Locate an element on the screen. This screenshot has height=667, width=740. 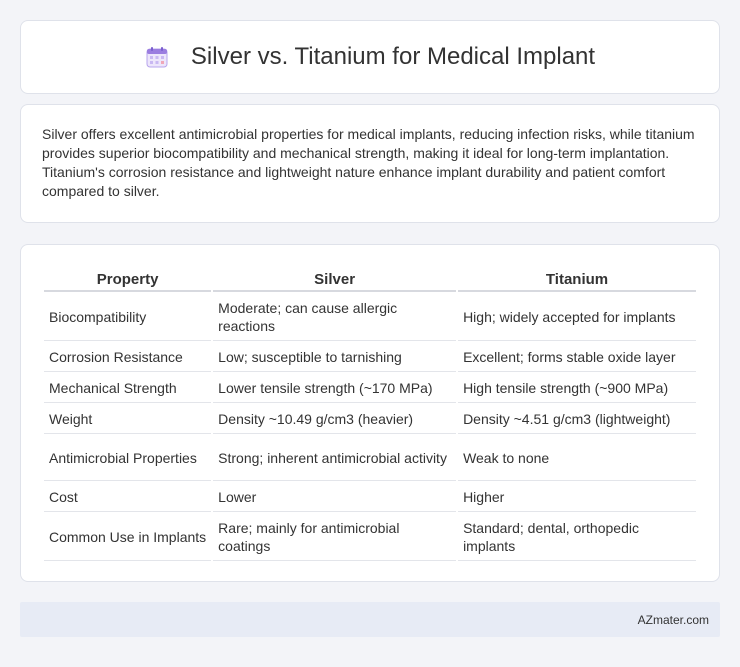
property-cell: Biocompatibility is located at coordinates (128, 317).